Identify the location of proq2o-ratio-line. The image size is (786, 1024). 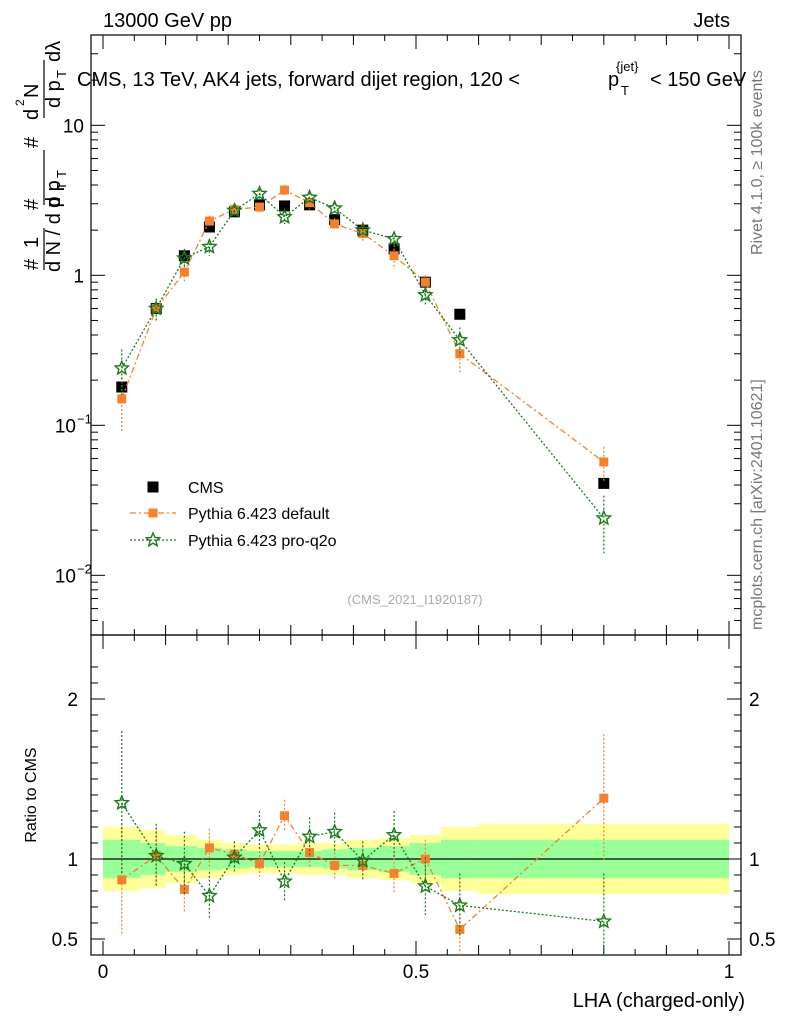
(362, 862).